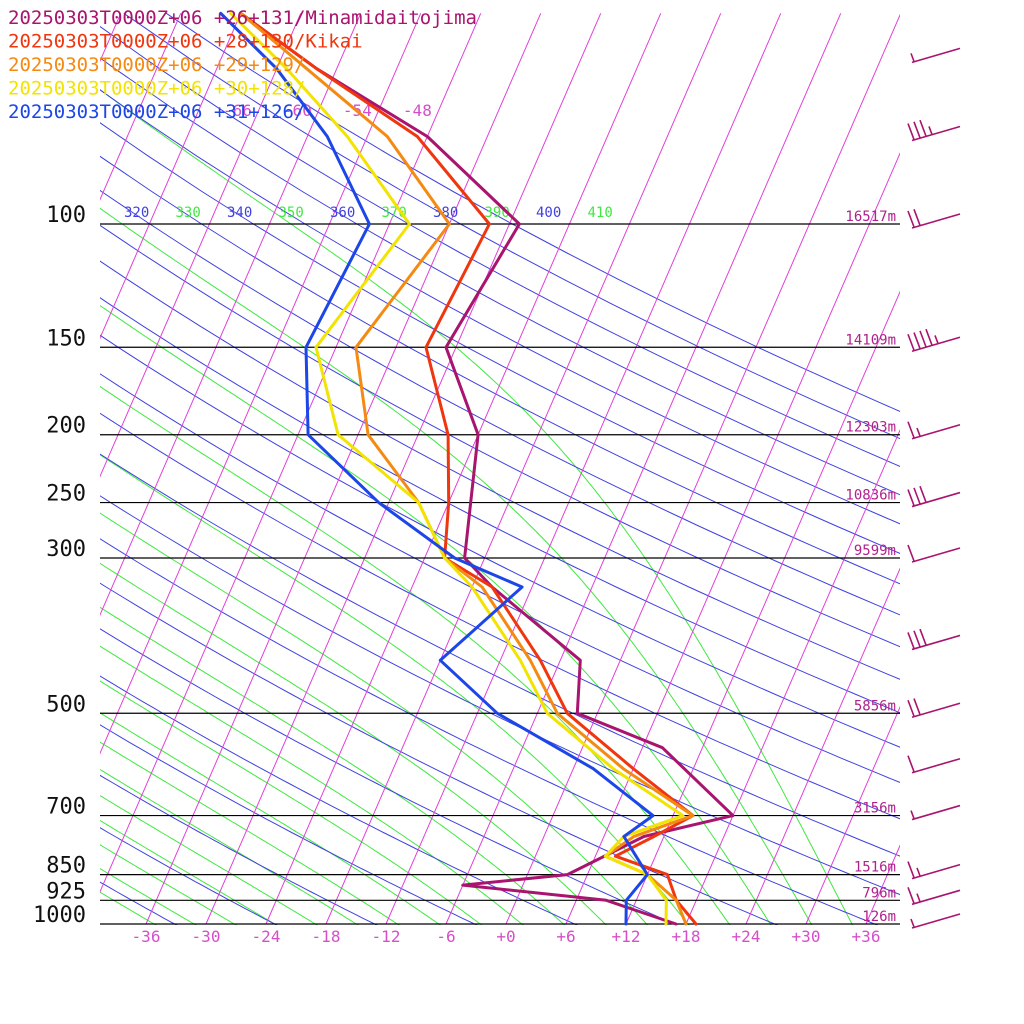 The height and width of the screenshot is (1024, 1024). What do you see at coordinates (548, 213) in the screenshot?
I see `adiabat-label: 400` at bounding box center [548, 213].